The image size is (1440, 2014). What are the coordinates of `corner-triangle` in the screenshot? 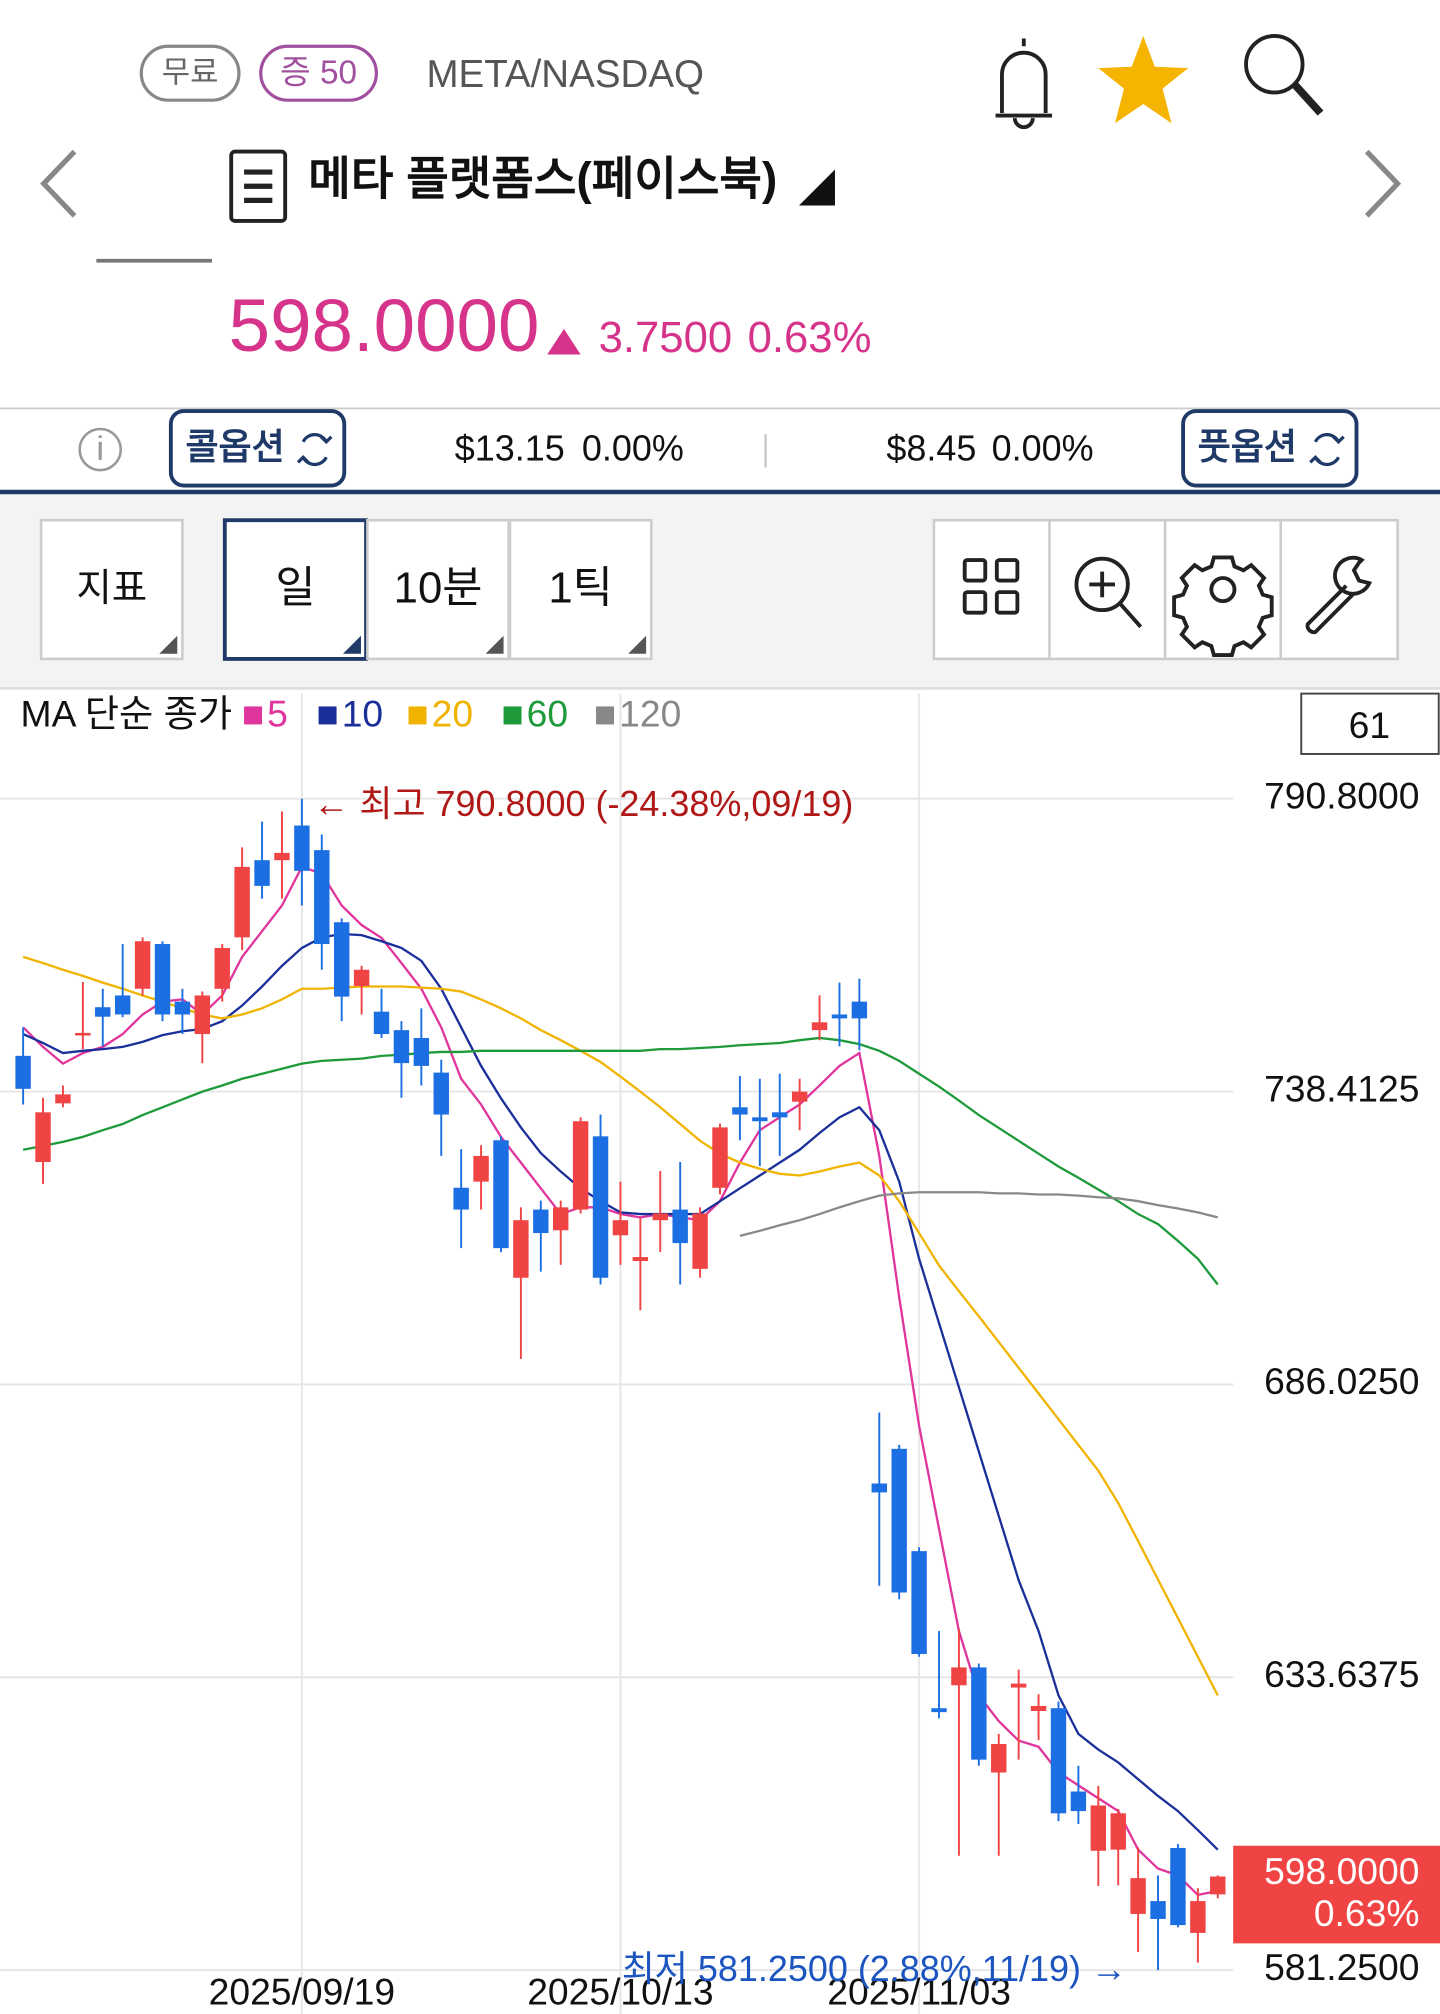 It's located at (351, 644).